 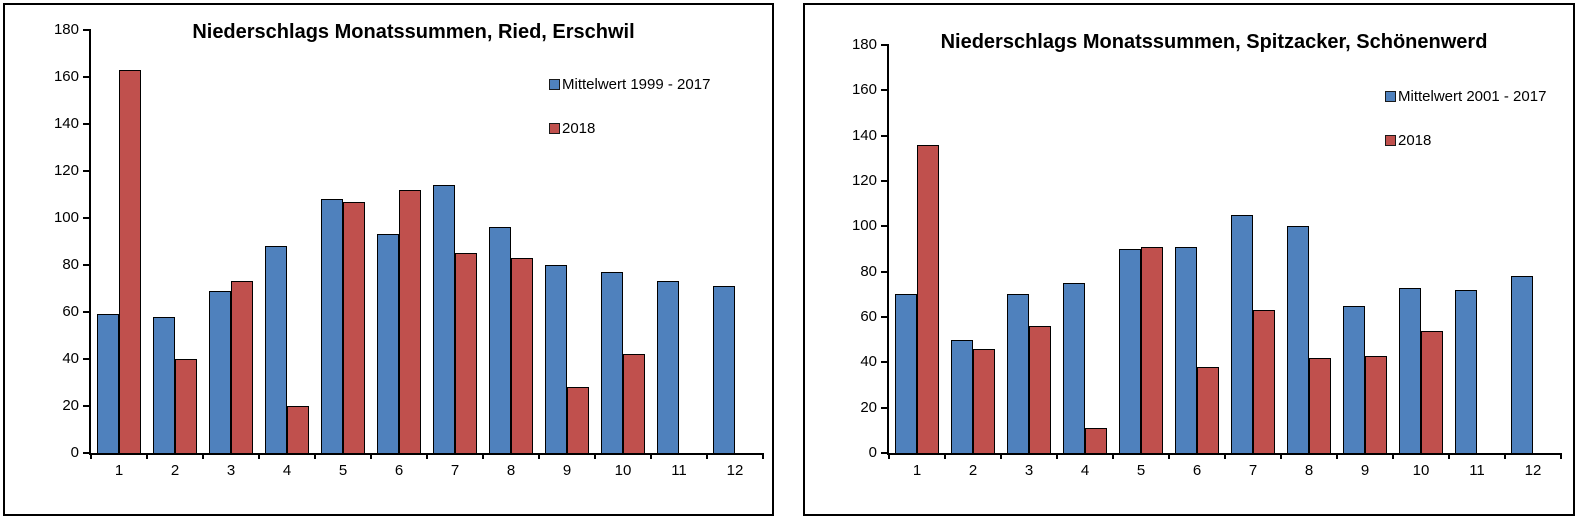 What do you see at coordinates (973, 470) in the screenshot?
I see `x-category-label: 2` at bounding box center [973, 470].